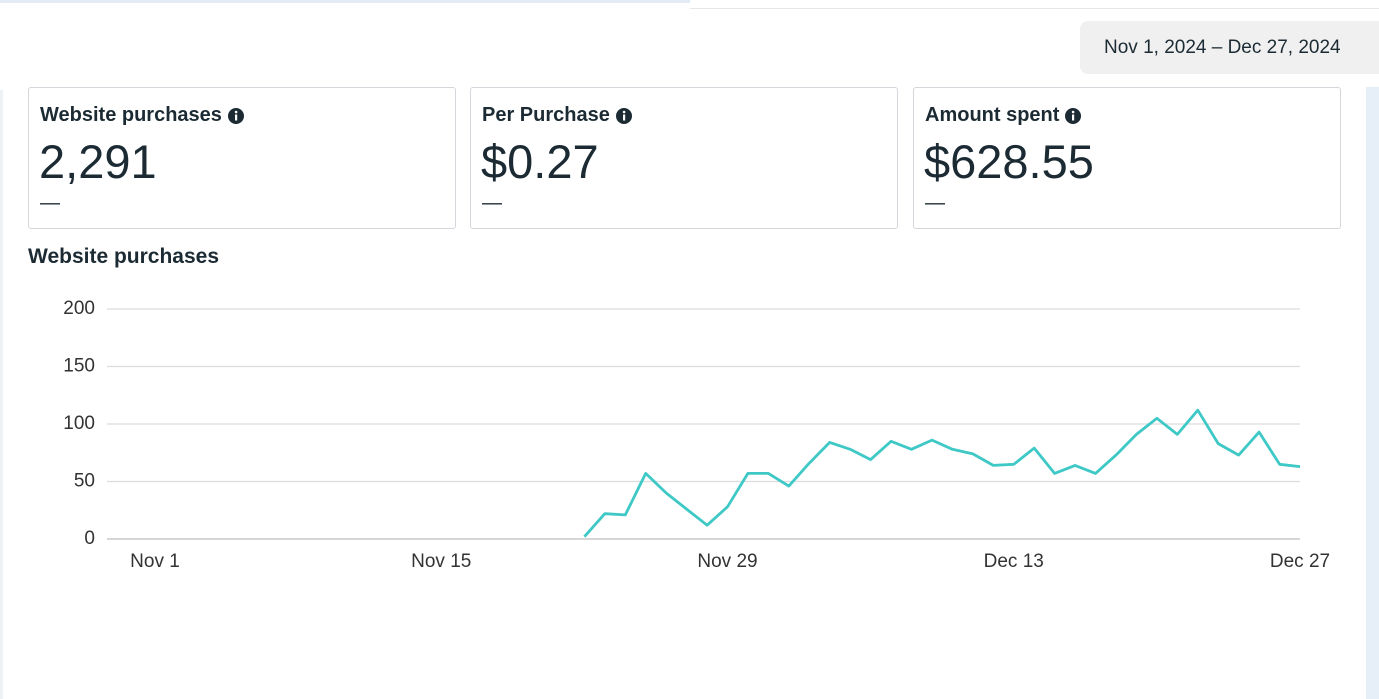 The height and width of the screenshot is (699, 1379). Describe the element at coordinates (124, 256) in the screenshot. I see `chart-title: Website purchases` at that location.